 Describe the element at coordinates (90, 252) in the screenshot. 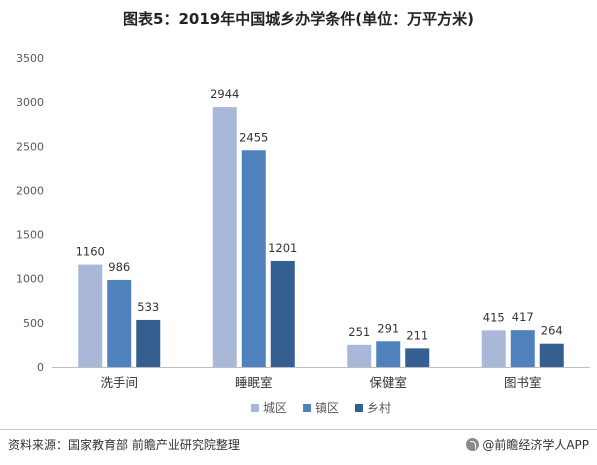

I see `data-label: 1160` at that location.